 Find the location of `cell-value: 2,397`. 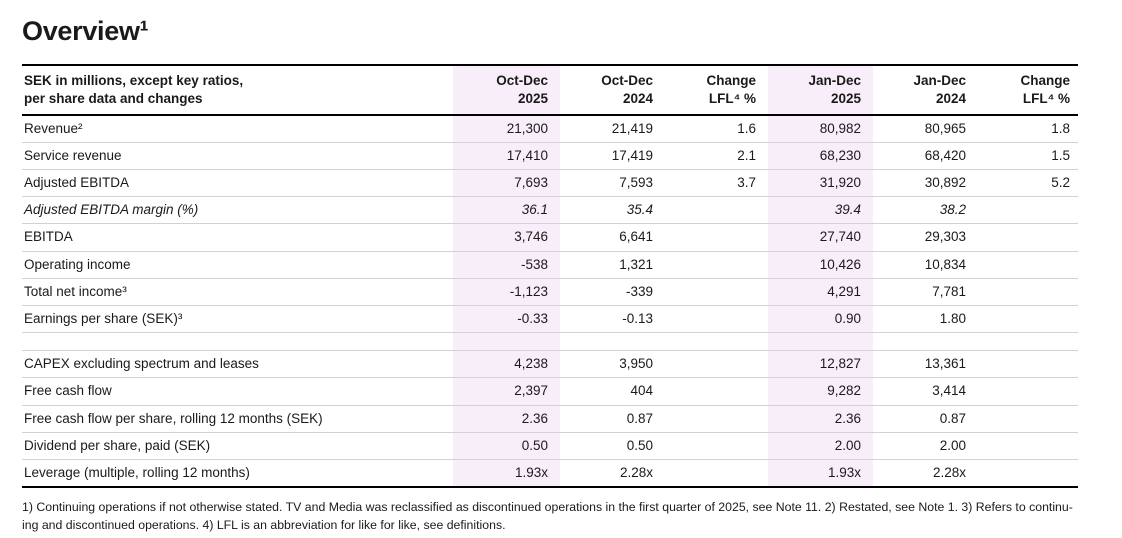

cell-value: 2,397 is located at coordinates (506, 391).